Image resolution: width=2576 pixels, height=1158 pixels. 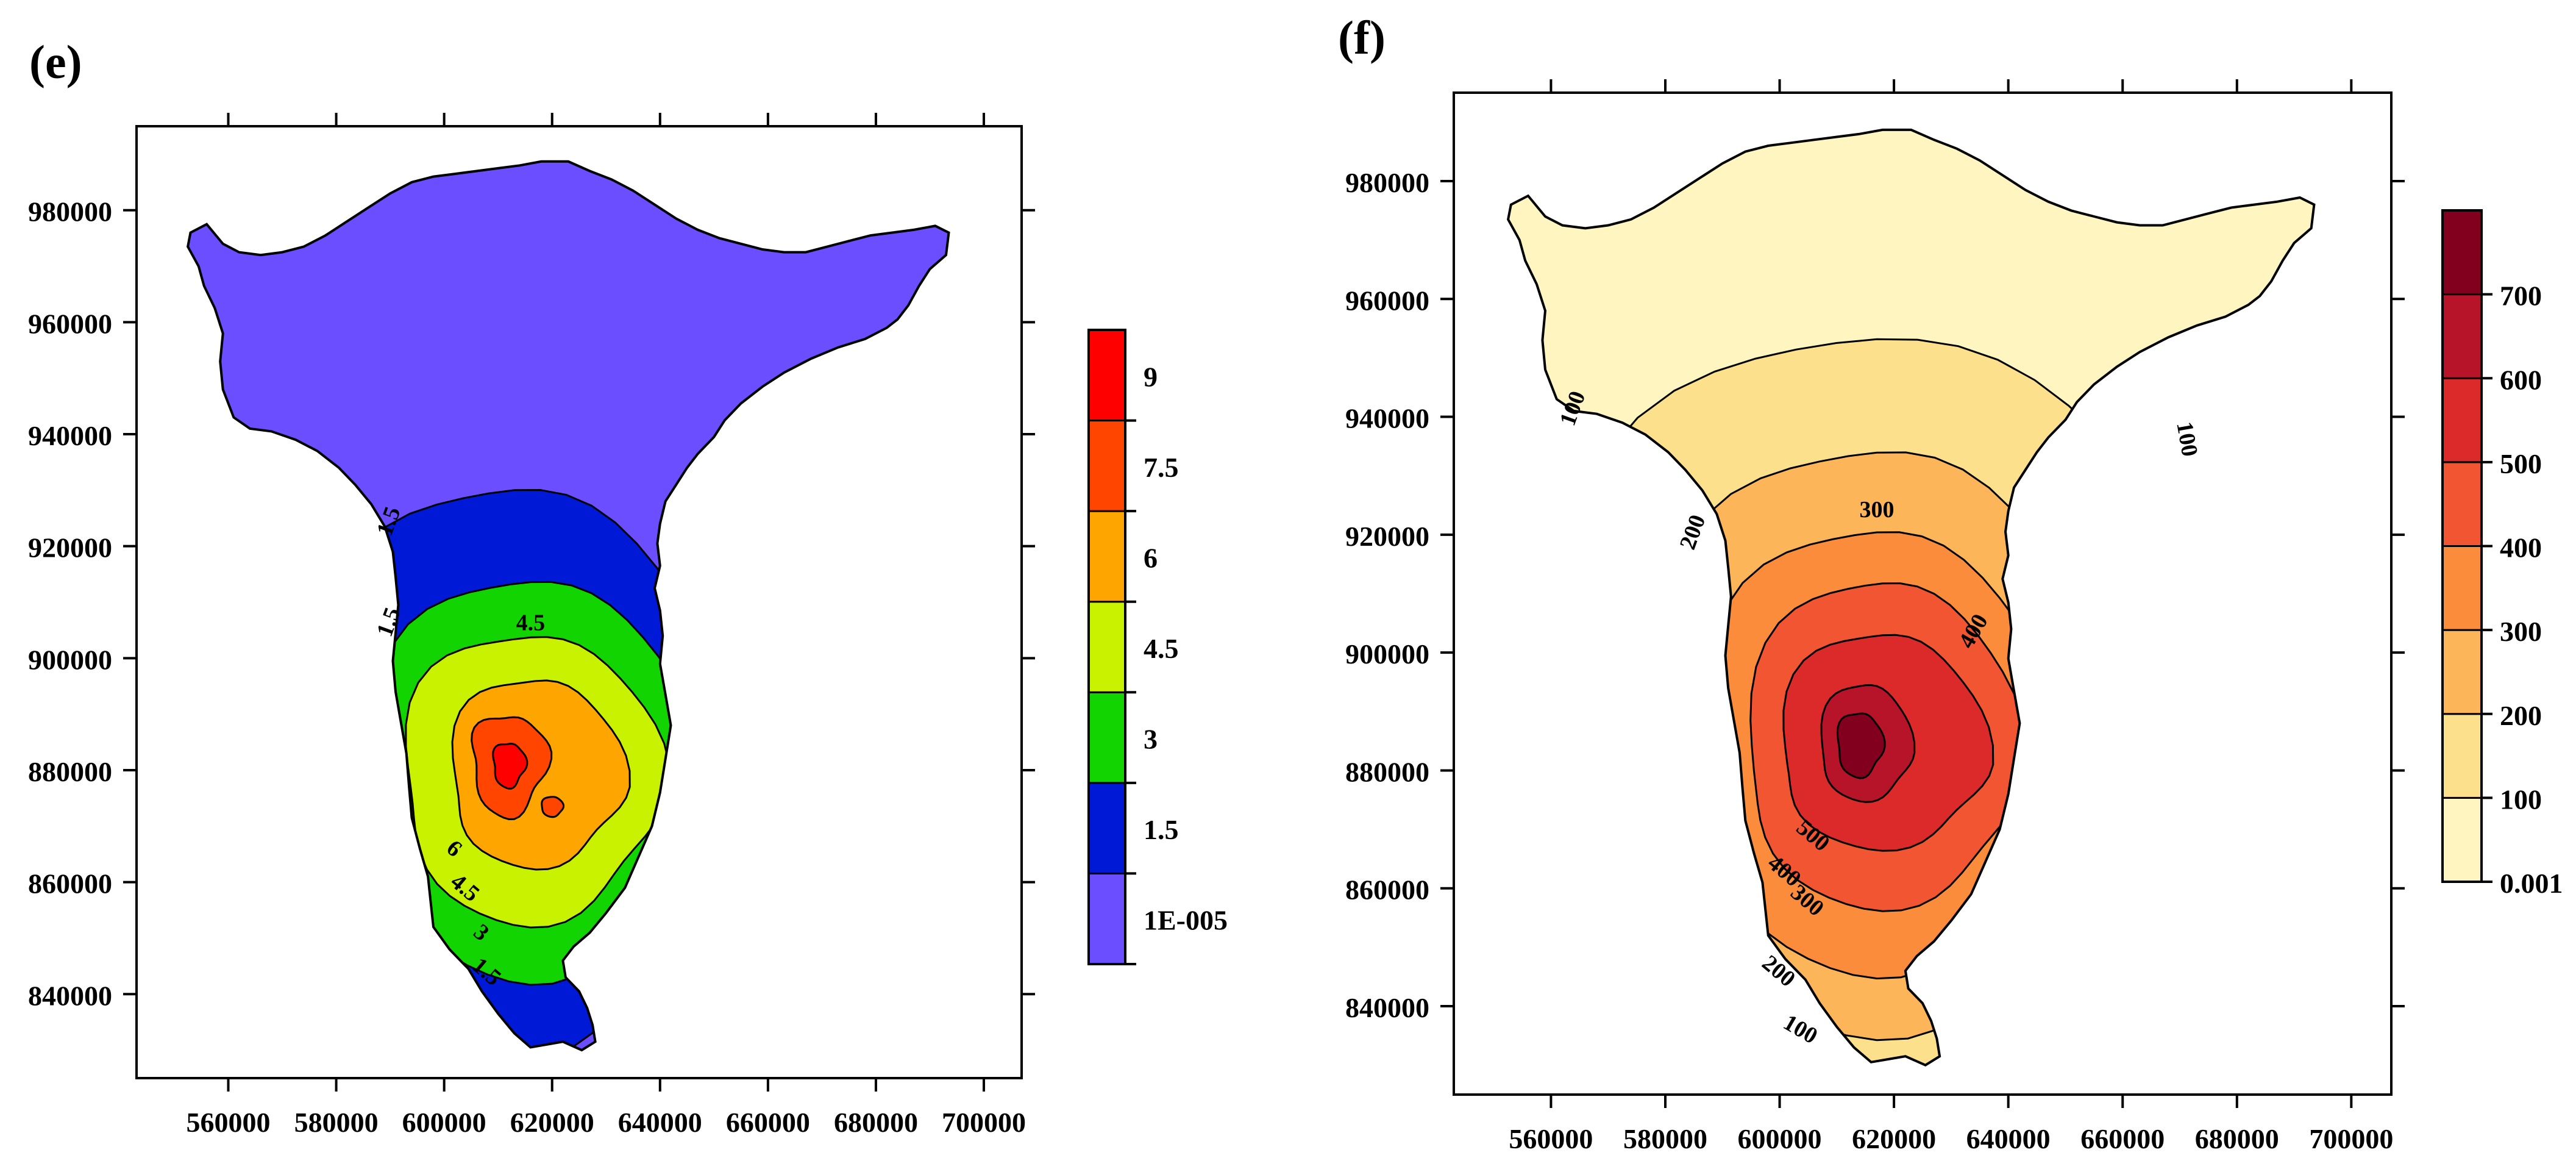 I want to click on legend-label: 6, so click(x=1151, y=557).